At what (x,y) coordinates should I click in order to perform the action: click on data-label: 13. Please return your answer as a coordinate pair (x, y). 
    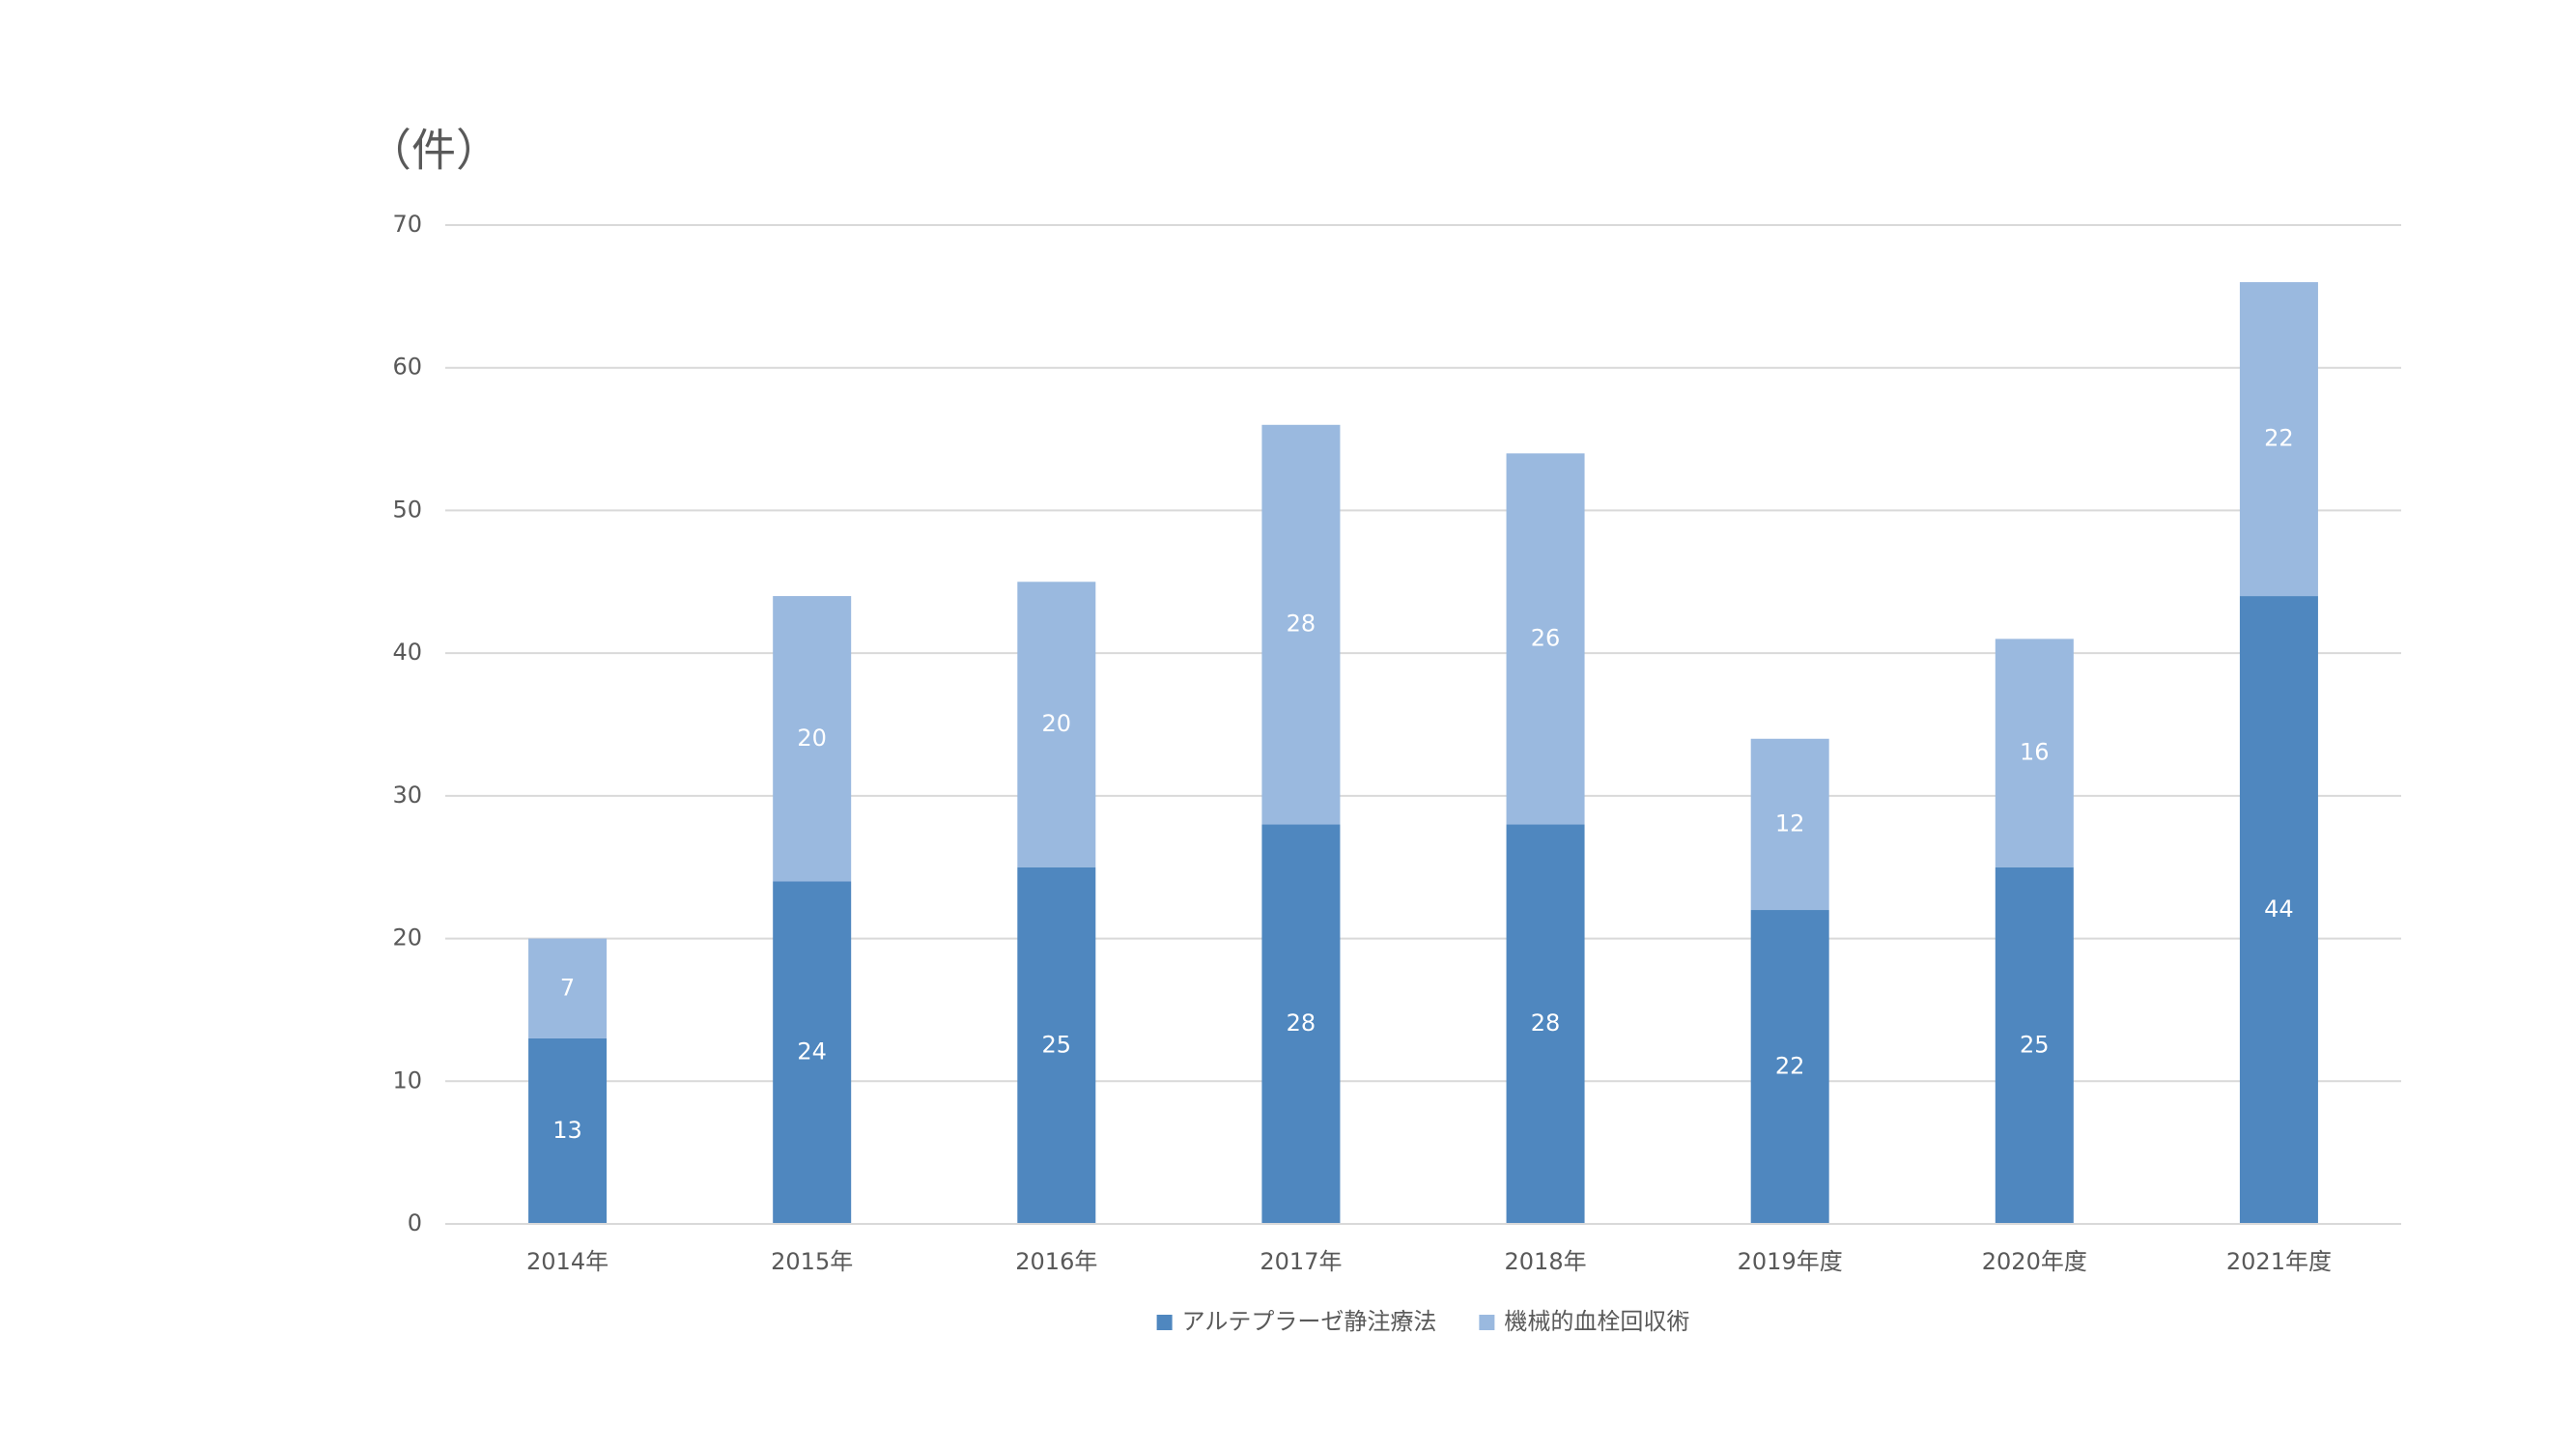
    Looking at the image, I should click on (567, 1130).